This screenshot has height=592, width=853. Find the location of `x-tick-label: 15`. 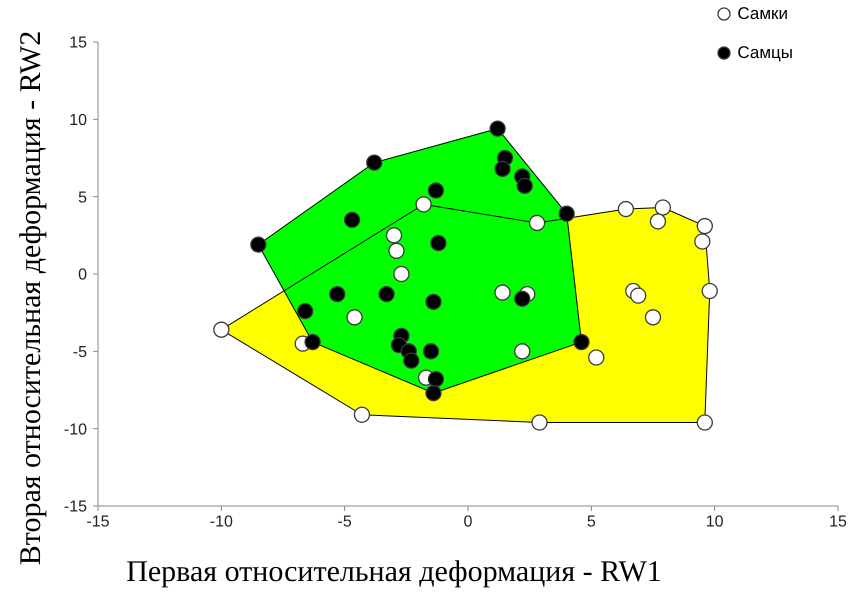

x-tick-label: 15 is located at coordinates (838, 521).